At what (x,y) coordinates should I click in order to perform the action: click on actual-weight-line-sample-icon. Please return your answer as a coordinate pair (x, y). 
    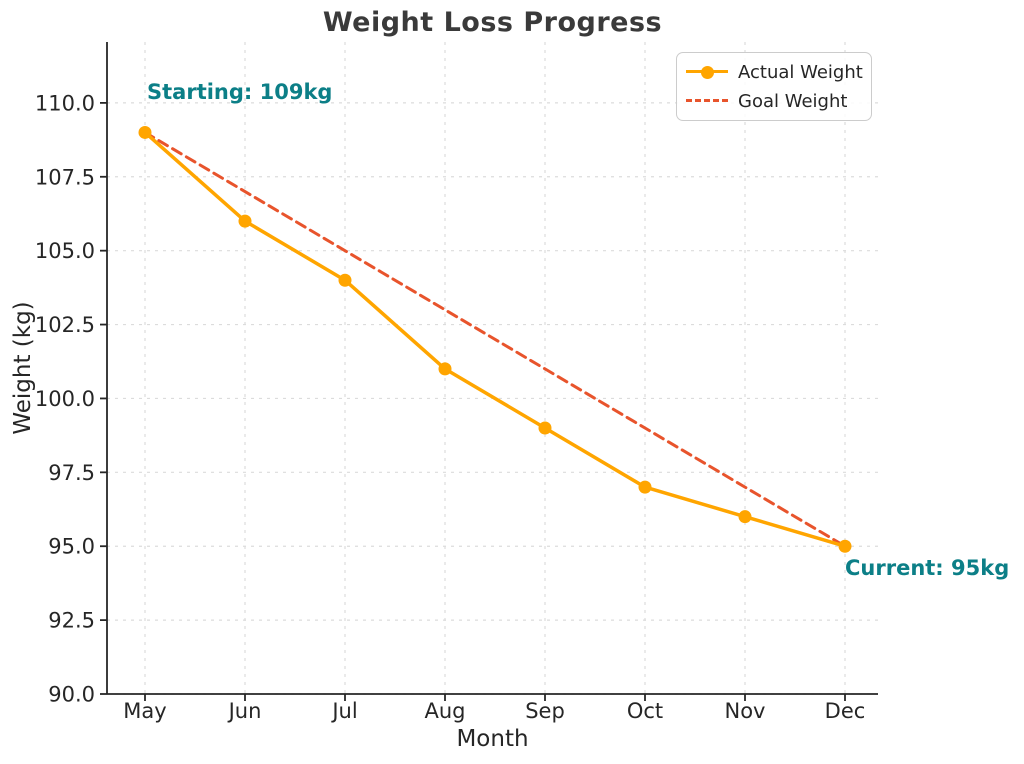
    Looking at the image, I should click on (707, 72).